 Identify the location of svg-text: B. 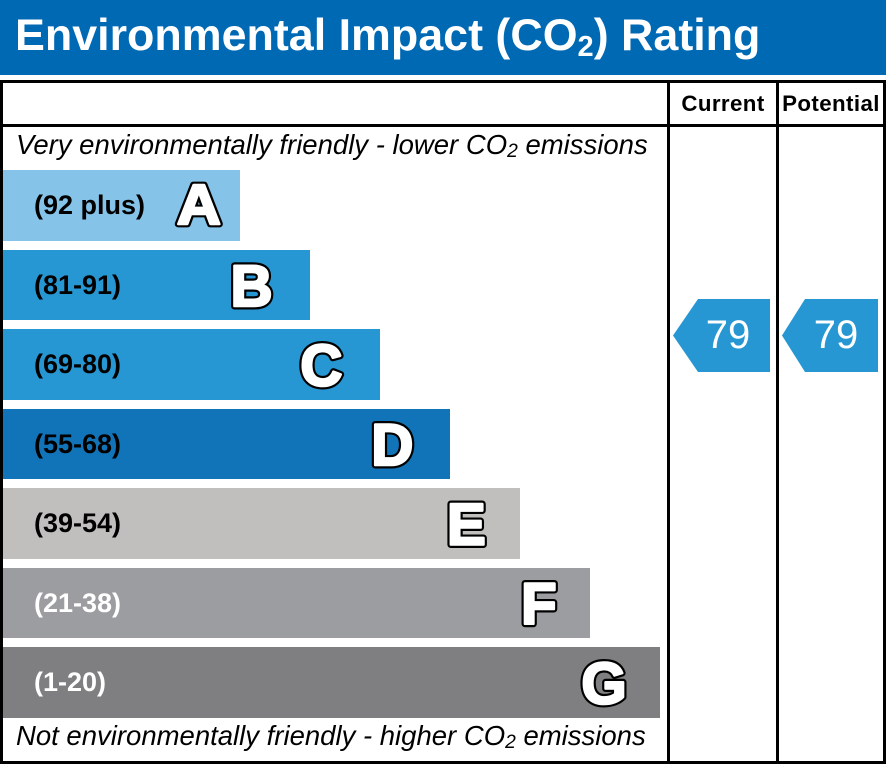
(252, 286).